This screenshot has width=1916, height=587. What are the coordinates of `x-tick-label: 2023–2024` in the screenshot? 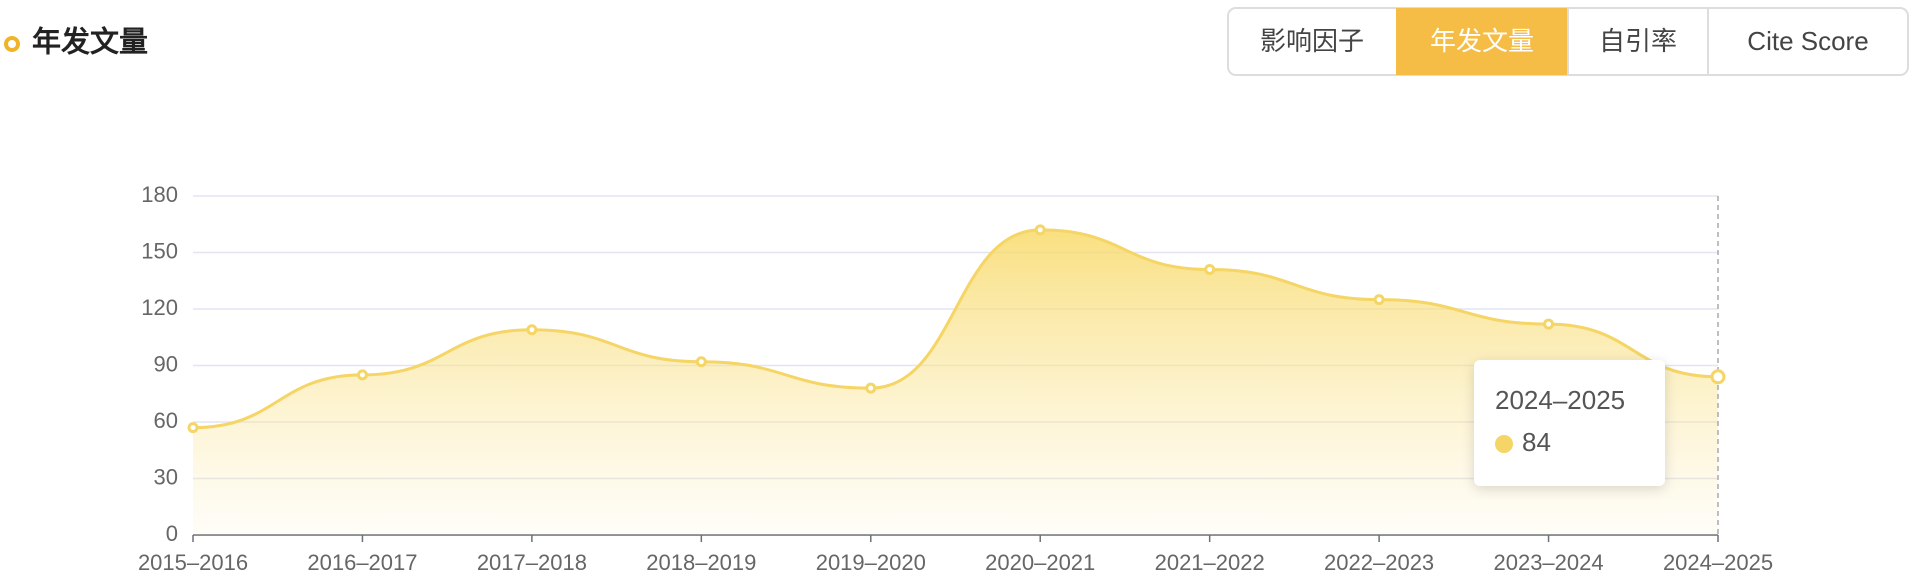 It's located at (1548, 562).